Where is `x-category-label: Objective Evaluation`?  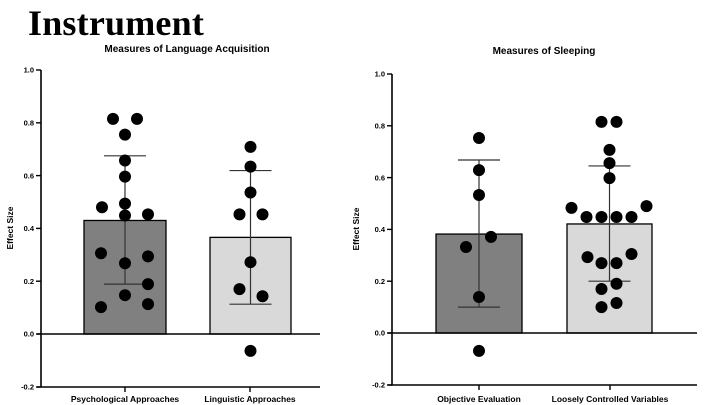
x-category-label: Objective Evaluation is located at coordinates (479, 399).